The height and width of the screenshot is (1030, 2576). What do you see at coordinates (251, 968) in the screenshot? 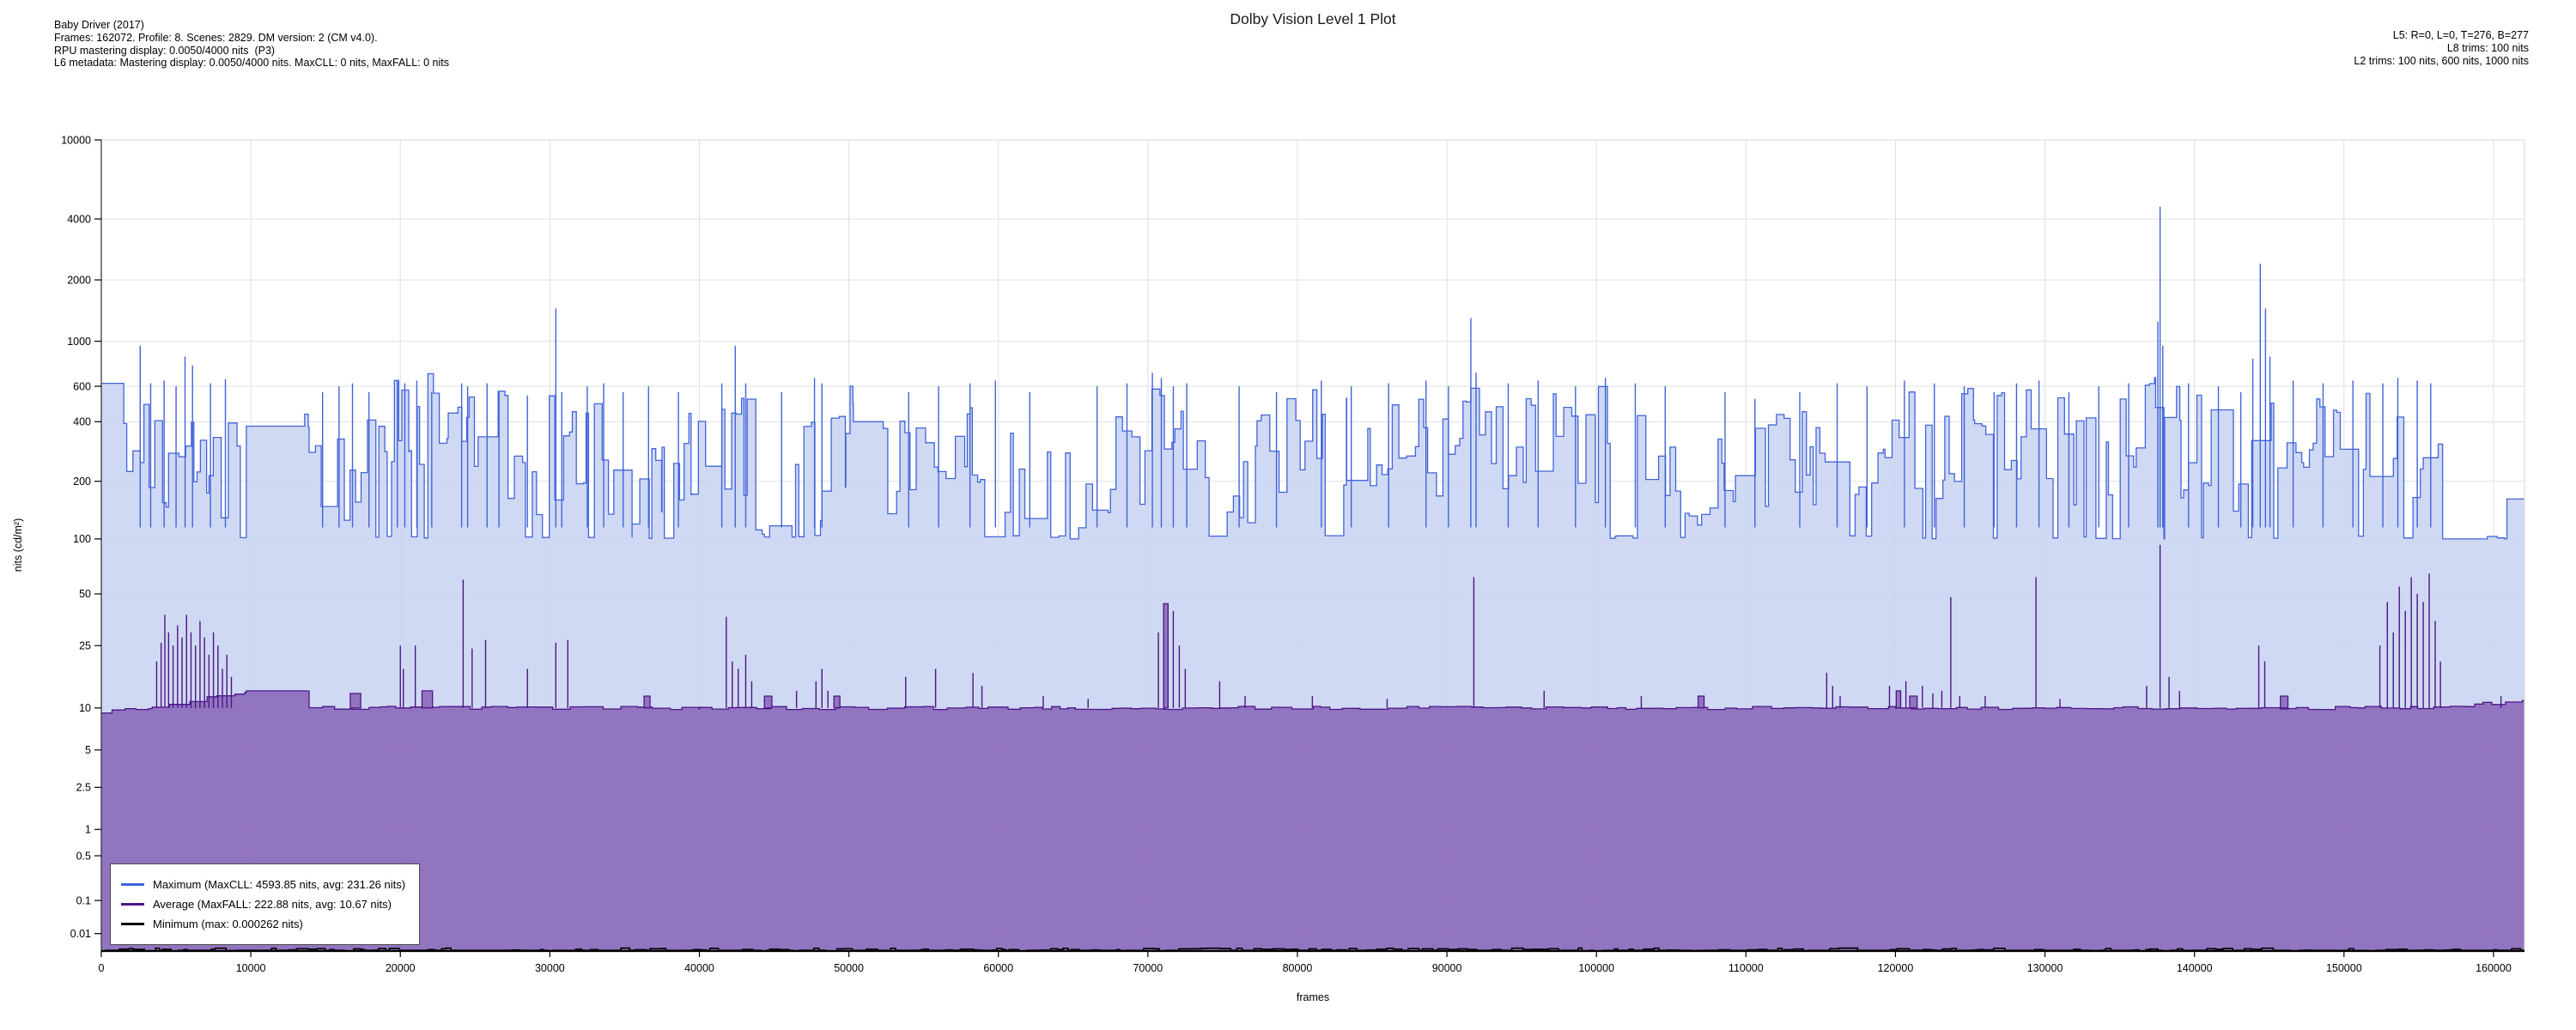
I see `x-tick-label: 10000` at bounding box center [251, 968].